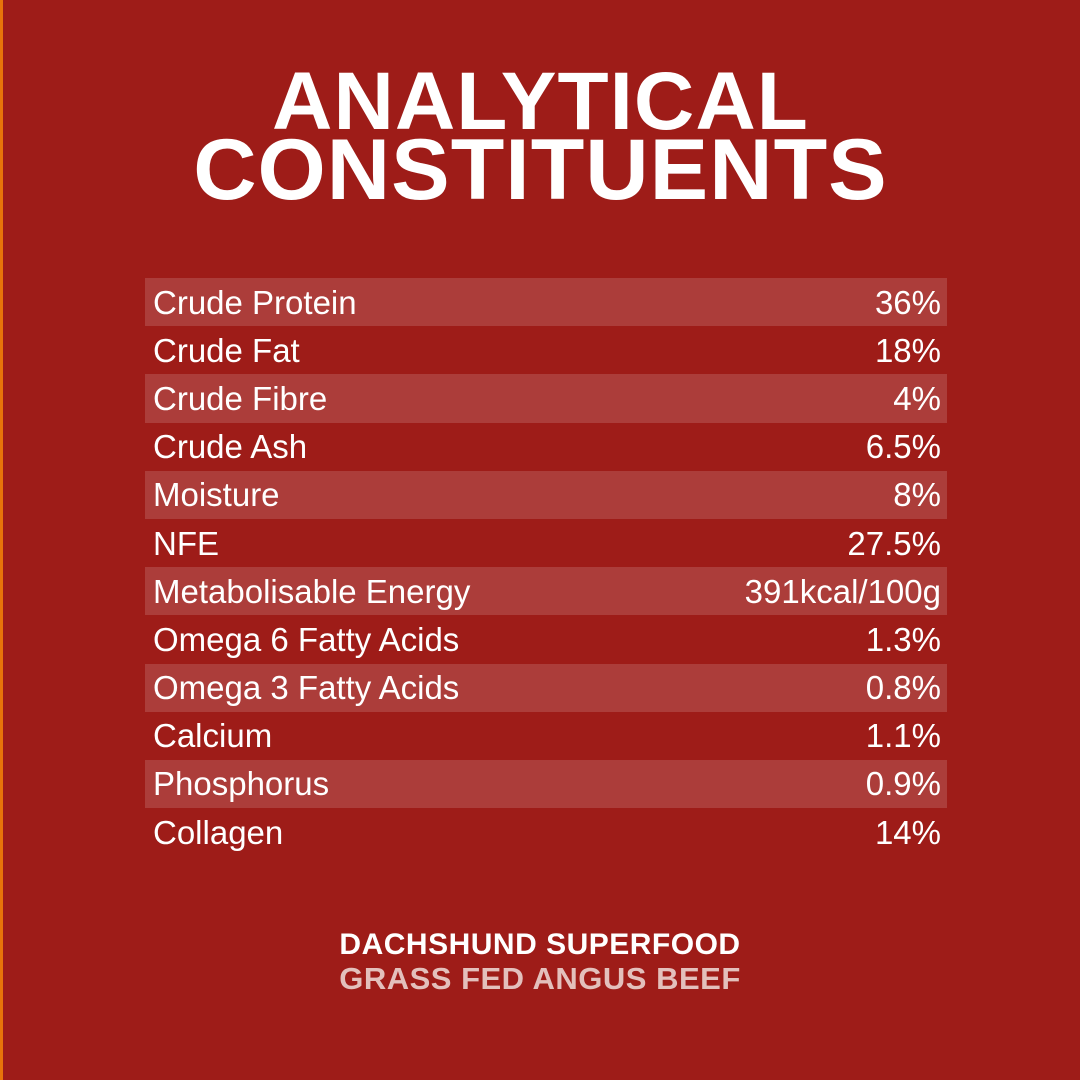 The height and width of the screenshot is (1080, 1080). I want to click on row-label: Metabolisable Energy, so click(312, 591).